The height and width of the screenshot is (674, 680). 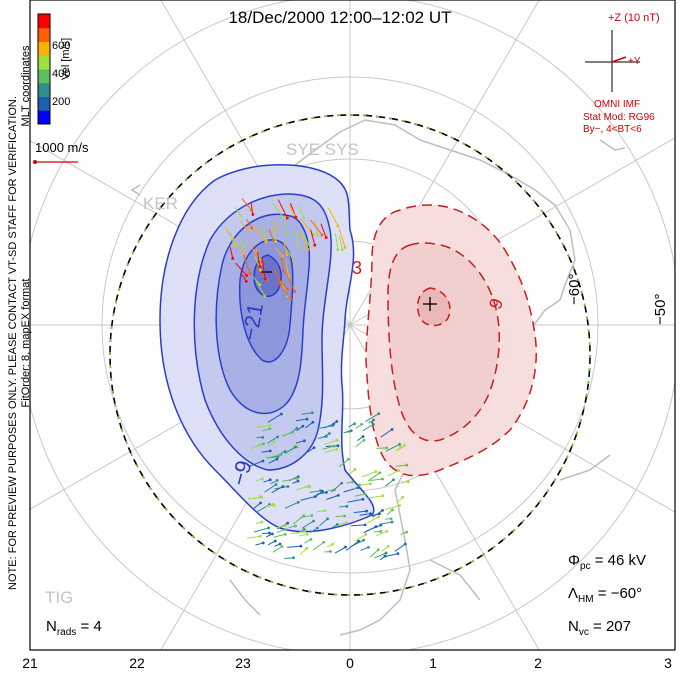 I want to click on imf-model-label: Stat Mod: RG96, so click(x=619, y=117).